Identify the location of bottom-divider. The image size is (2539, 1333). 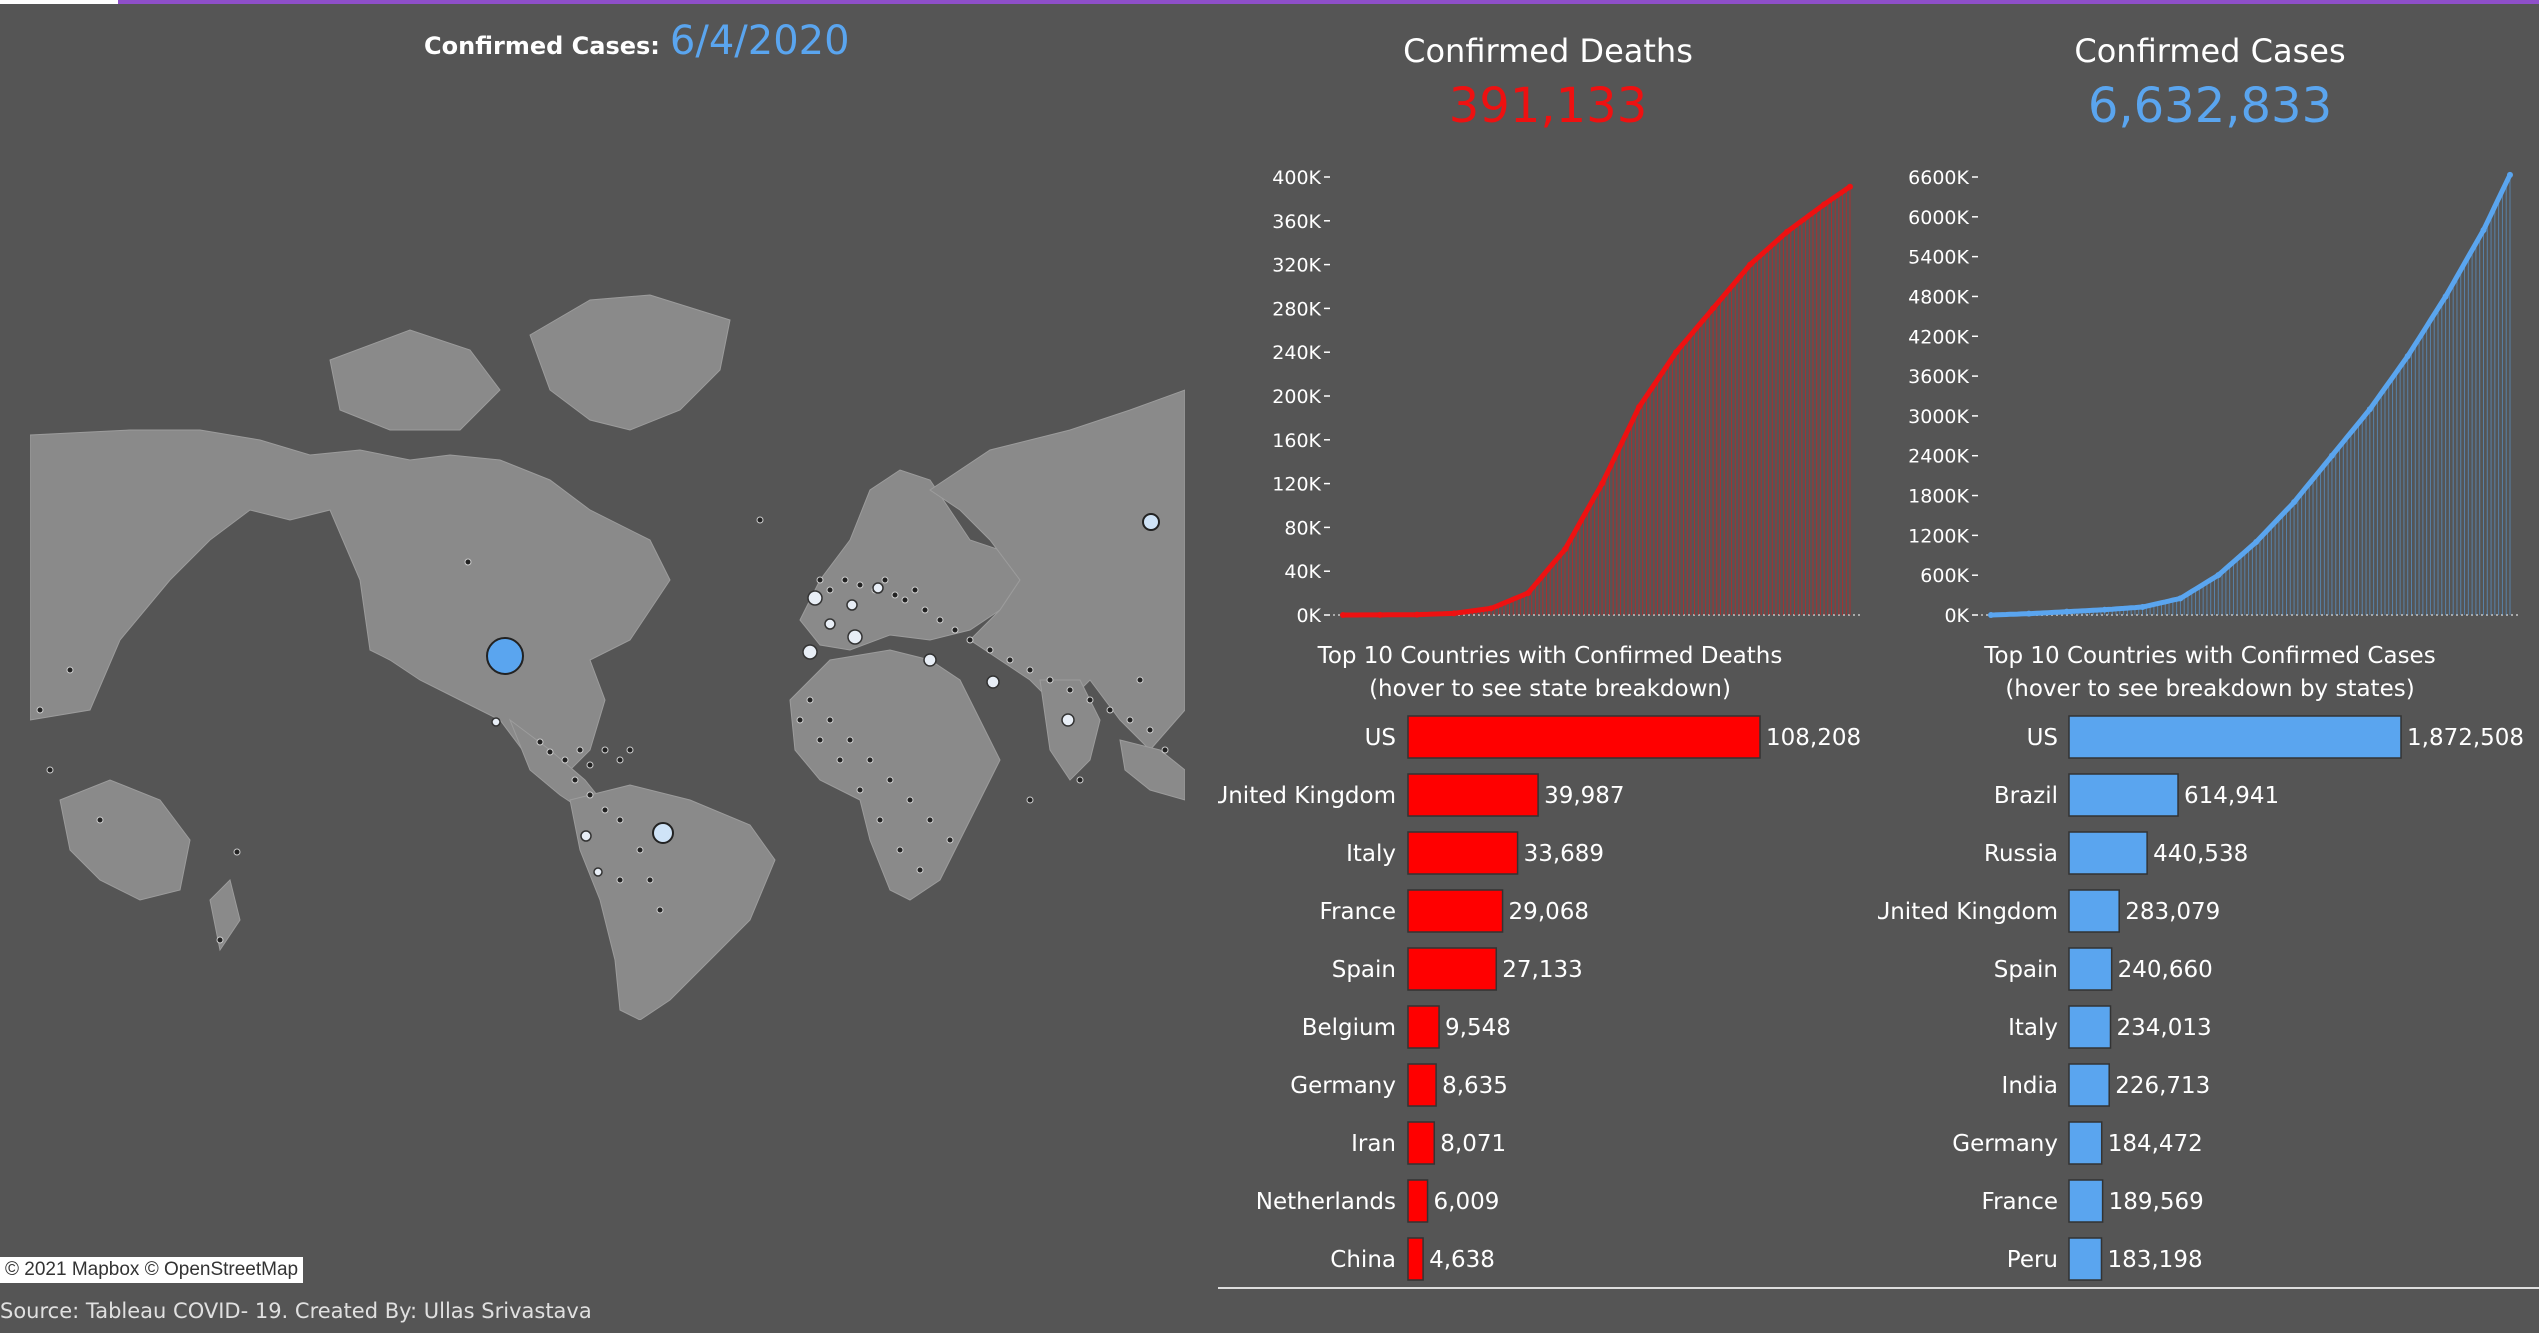
(1878, 1288).